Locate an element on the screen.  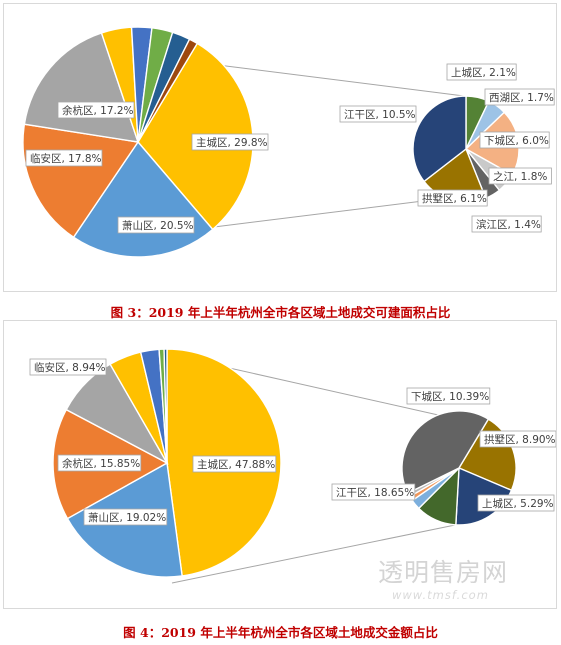
amount-main-label-0: 主城区, 47.88% is located at coordinates (236, 465).